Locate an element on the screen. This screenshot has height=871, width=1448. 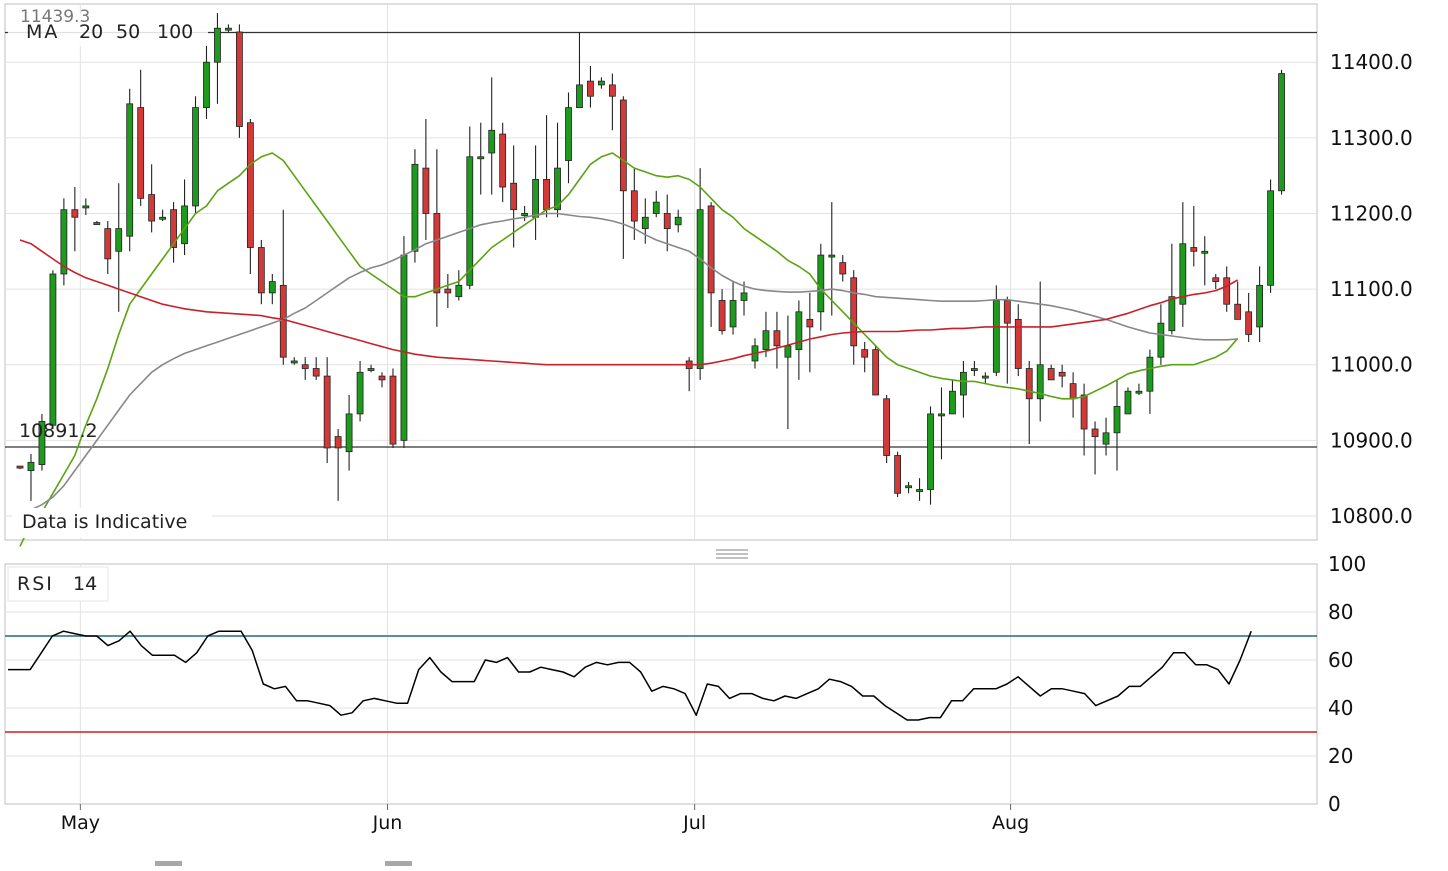
rsi-y-tick-label: 40 is located at coordinates (1340, 708).